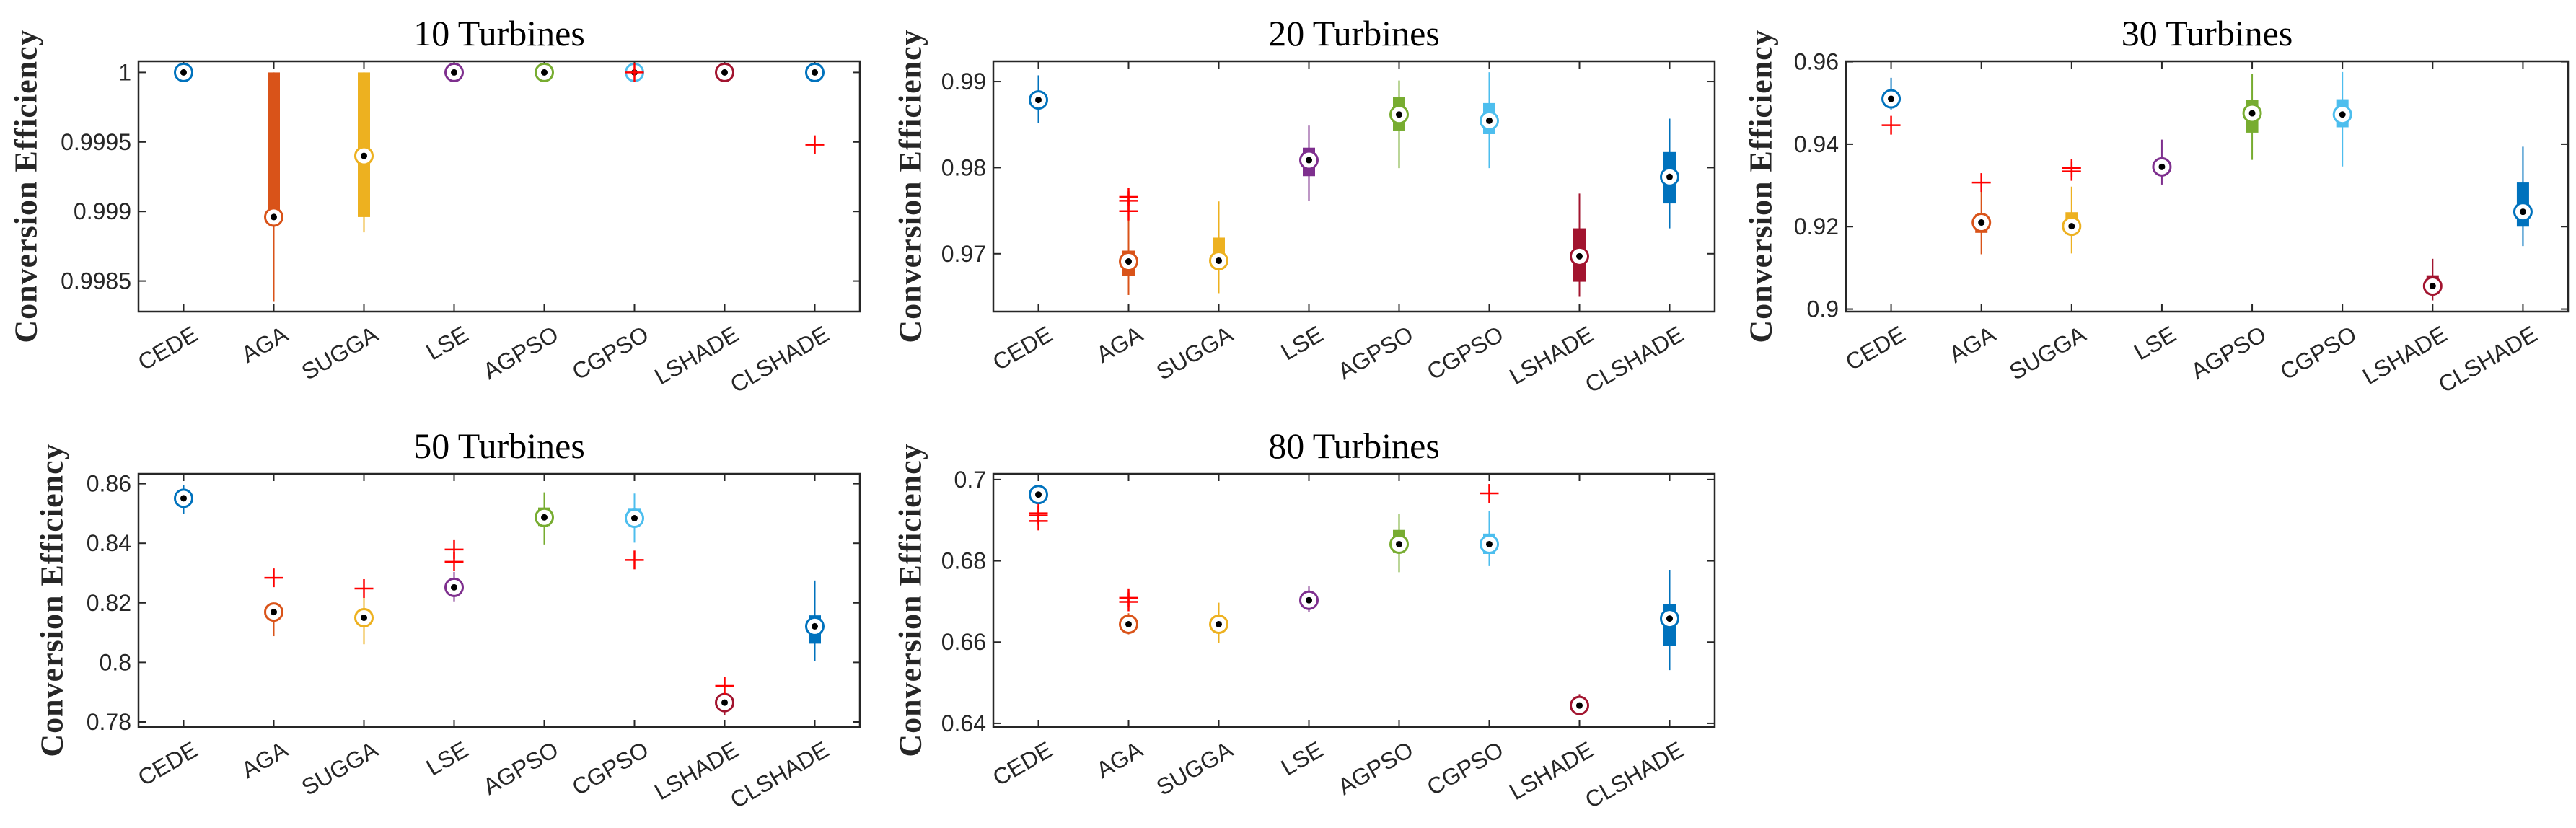  Describe the element at coordinates (1354, 33) in the screenshot. I see `subplot-title: 20 Turbines` at that location.